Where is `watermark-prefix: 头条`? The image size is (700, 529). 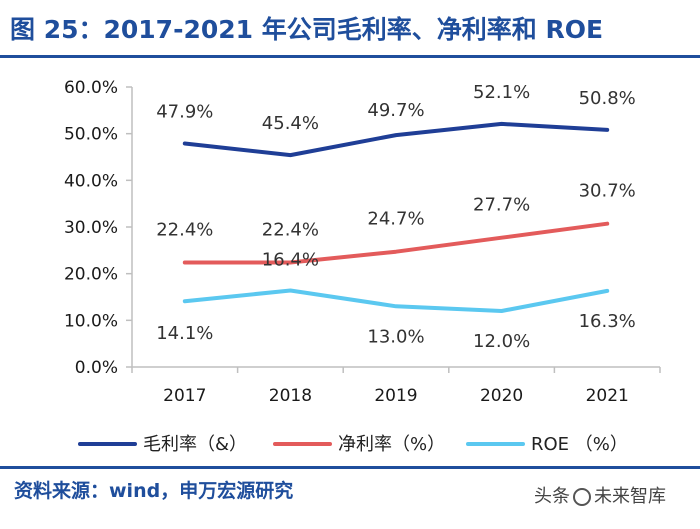 watermark-prefix: 头条 is located at coordinates (552, 496).